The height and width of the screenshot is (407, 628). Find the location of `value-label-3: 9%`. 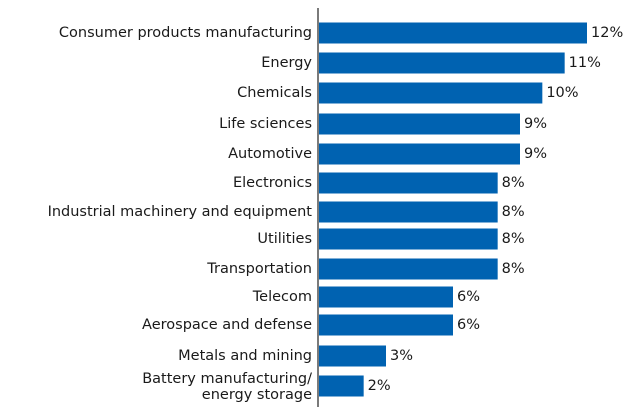

value-label-3: 9% is located at coordinates (535, 124).